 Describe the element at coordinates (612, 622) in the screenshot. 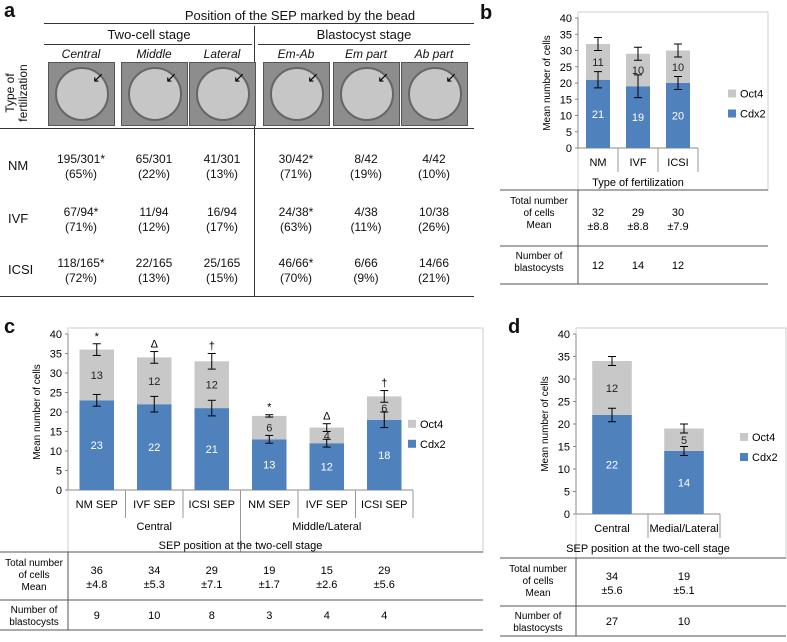

I see `blastocyst-count-0: 27` at that location.